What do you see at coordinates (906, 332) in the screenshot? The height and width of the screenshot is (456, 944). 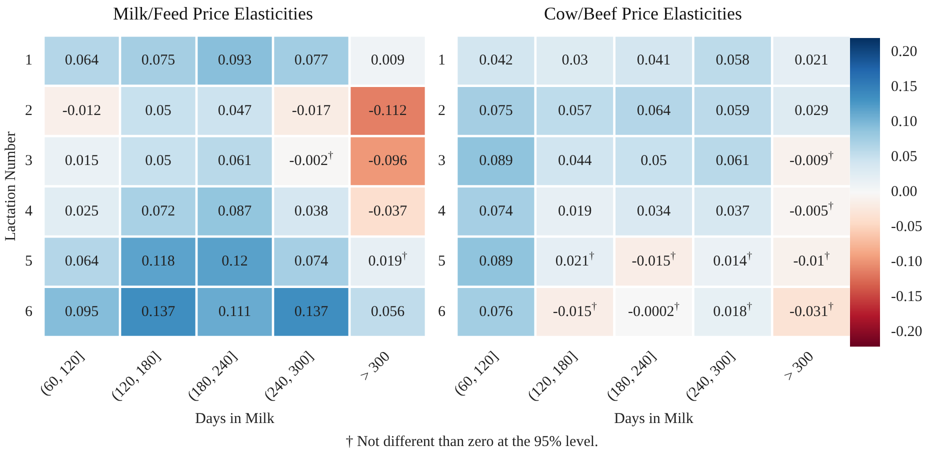 I see `color-bar-label: -0.20` at bounding box center [906, 332].